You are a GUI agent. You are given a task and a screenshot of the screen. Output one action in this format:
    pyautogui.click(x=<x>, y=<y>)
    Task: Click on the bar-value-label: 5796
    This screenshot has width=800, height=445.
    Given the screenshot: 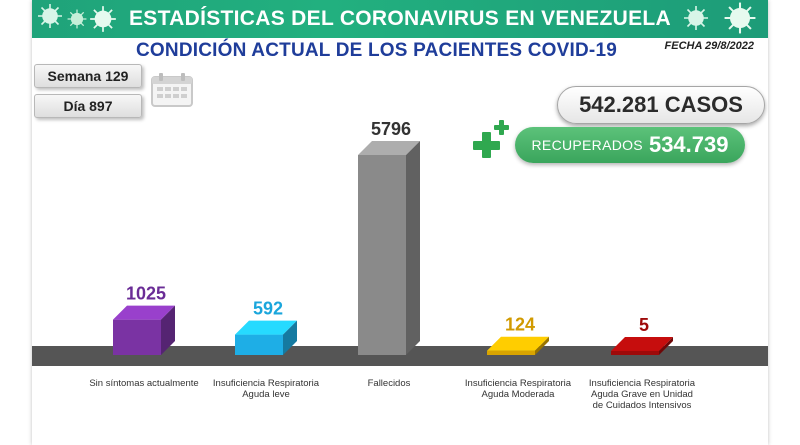 What is the action you would take?
    pyautogui.click(x=391, y=129)
    